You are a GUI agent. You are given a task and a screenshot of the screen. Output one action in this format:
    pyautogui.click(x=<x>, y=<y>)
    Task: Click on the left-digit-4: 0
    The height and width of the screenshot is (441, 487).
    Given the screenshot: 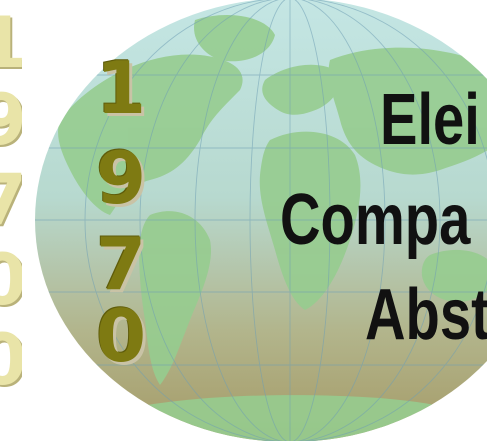 What is the action you would take?
    pyautogui.click(x=11, y=280)
    